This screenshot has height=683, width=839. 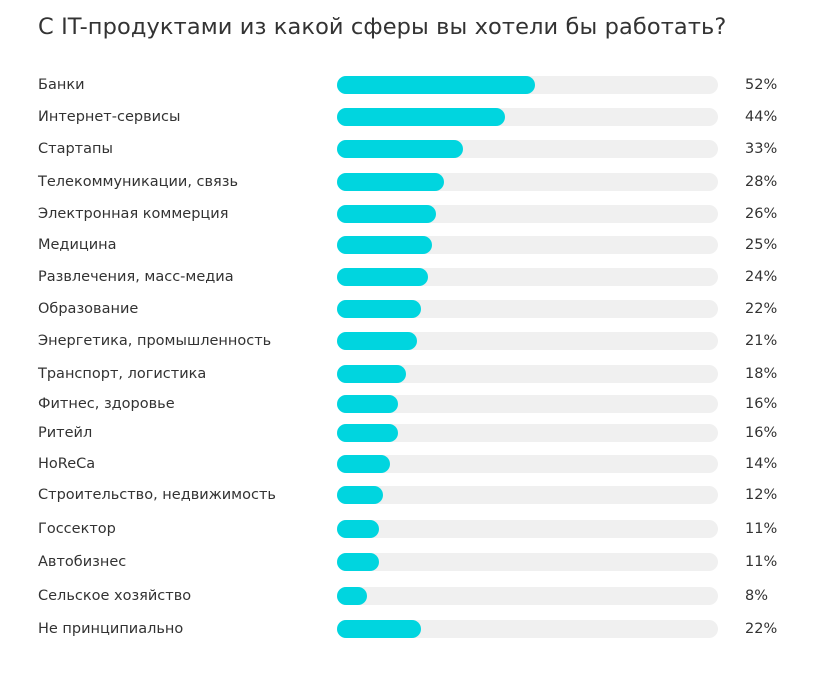 What do you see at coordinates (77, 245) in the screenshot?
I see `category-label: Медицина` at bounding box center [77, 245].